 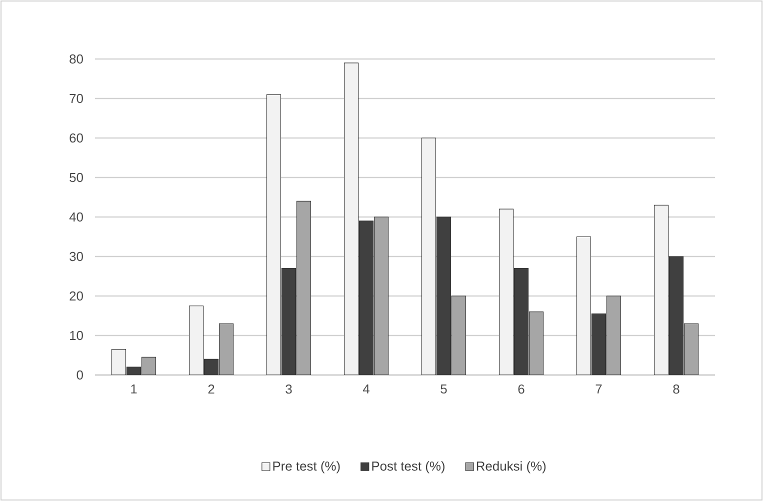 I want to click on x-tick-label: 7, so click(x=599, y=389).